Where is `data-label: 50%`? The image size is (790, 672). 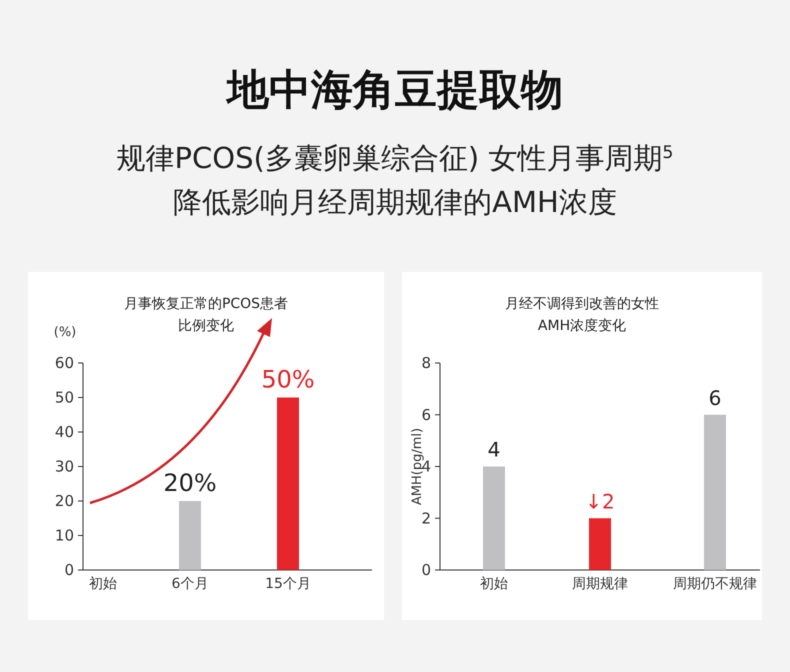
data-label: 50% is located at coordinates (288, 380).